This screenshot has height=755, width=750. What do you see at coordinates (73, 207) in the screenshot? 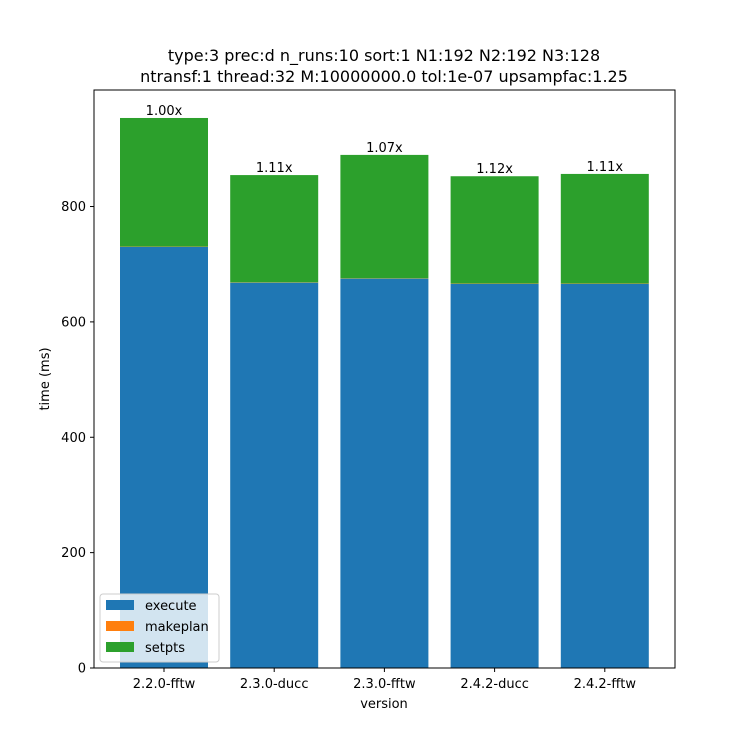
I see `y-tick-label: 800` at bounding box center [73, 207].